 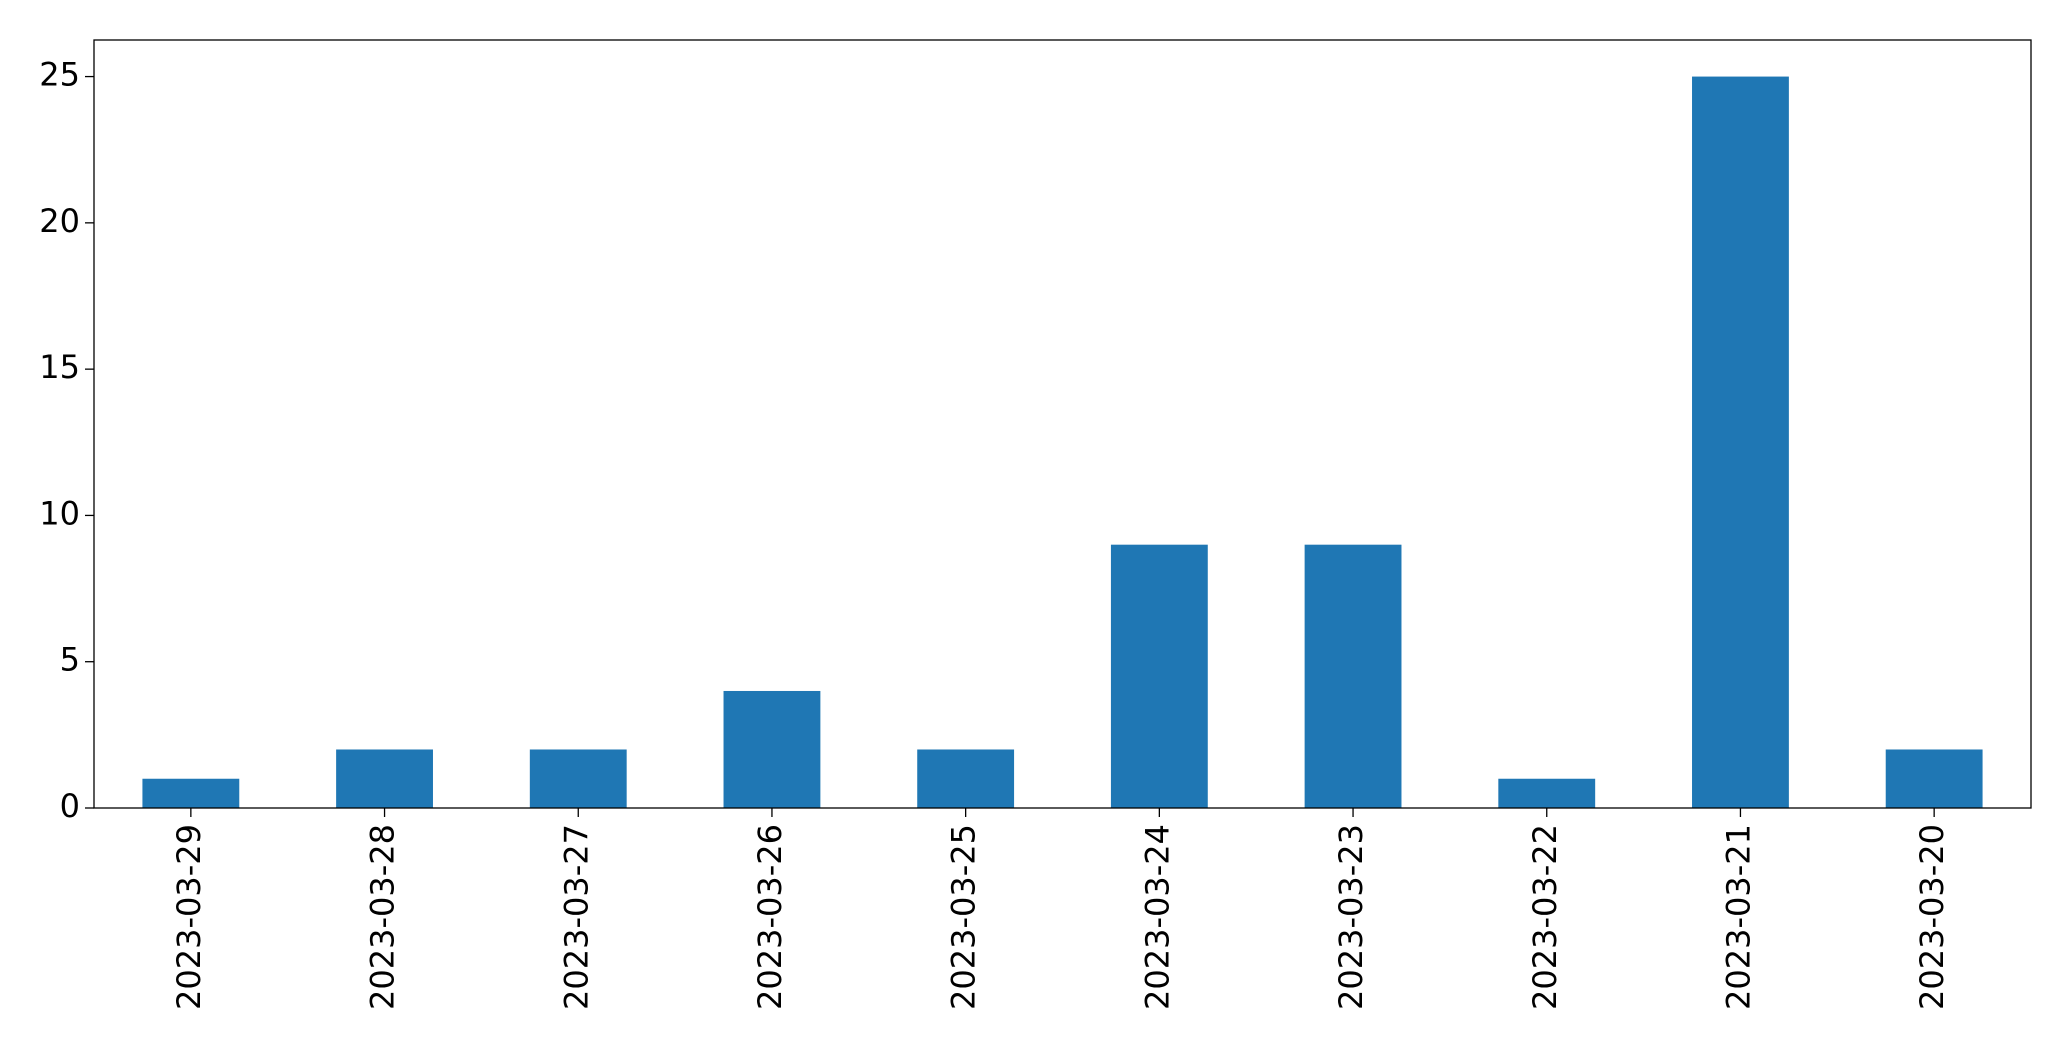 I want to click on x-tick-label: 2023-03-28, so click(x=383, y=917).